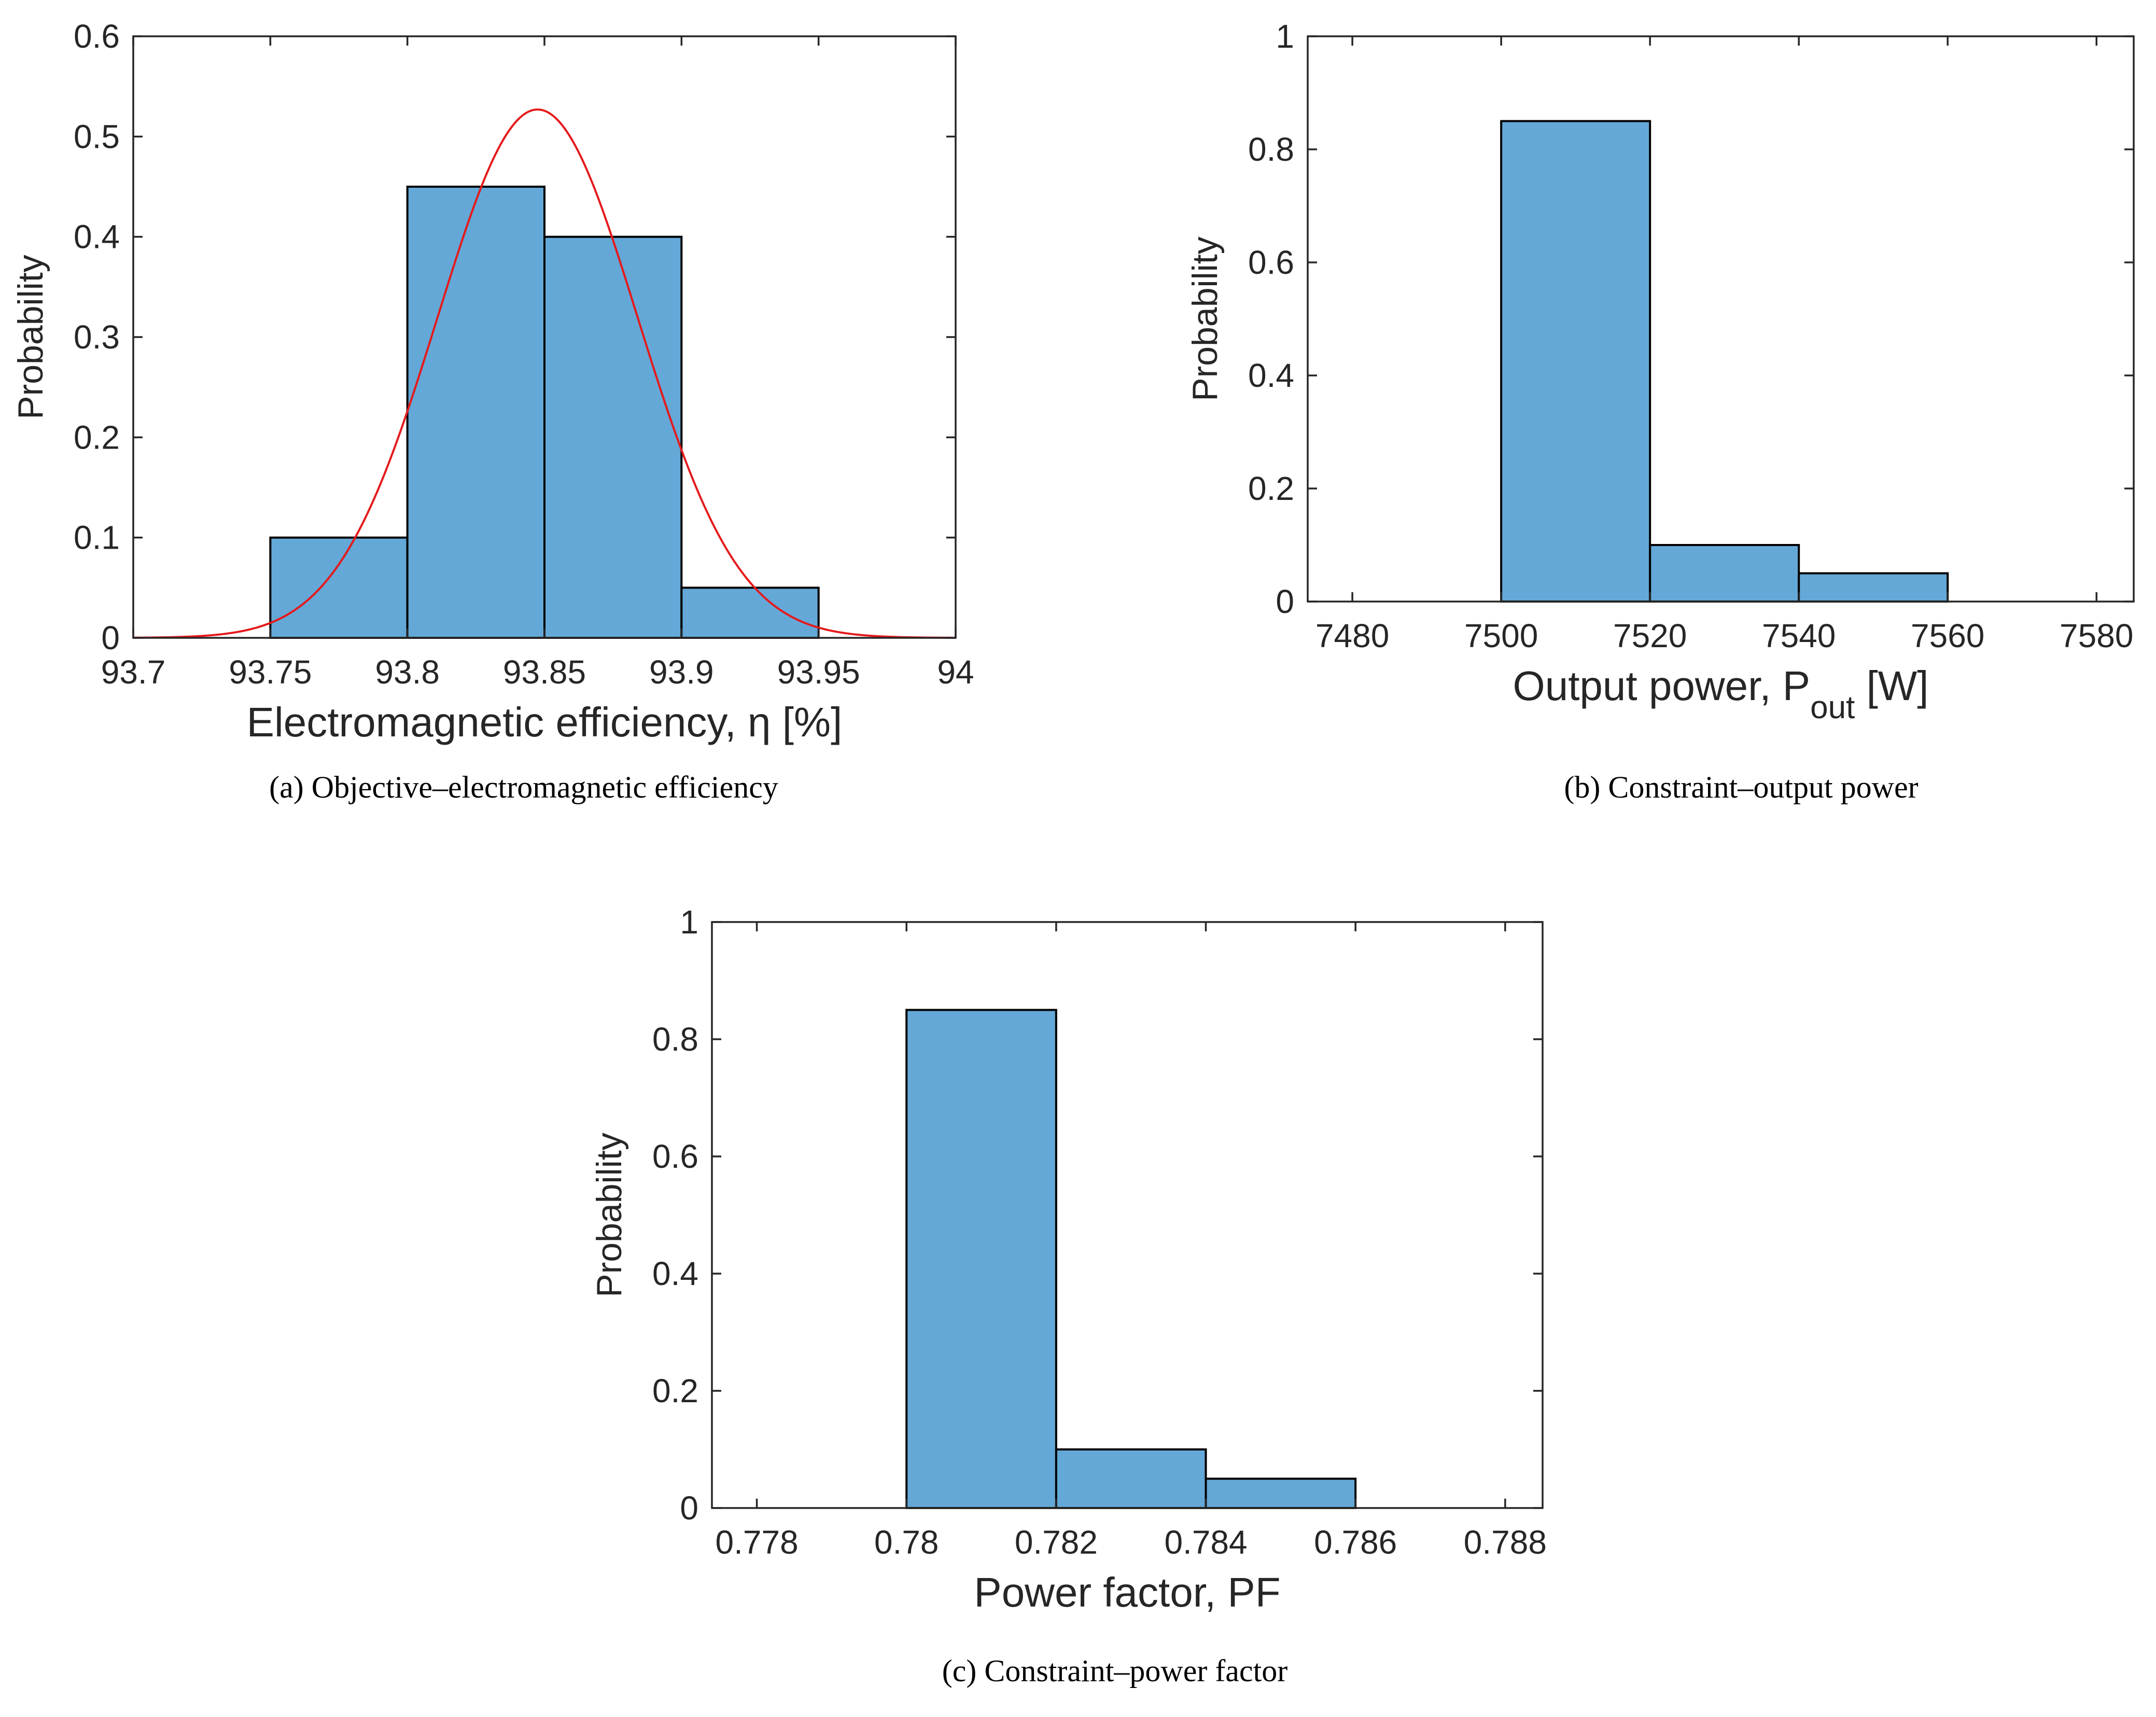 The height and width of the screenshot is (1717, 2156). I want to click on x-axis-label-part: Power factor, PF, so click(1127, 1592).